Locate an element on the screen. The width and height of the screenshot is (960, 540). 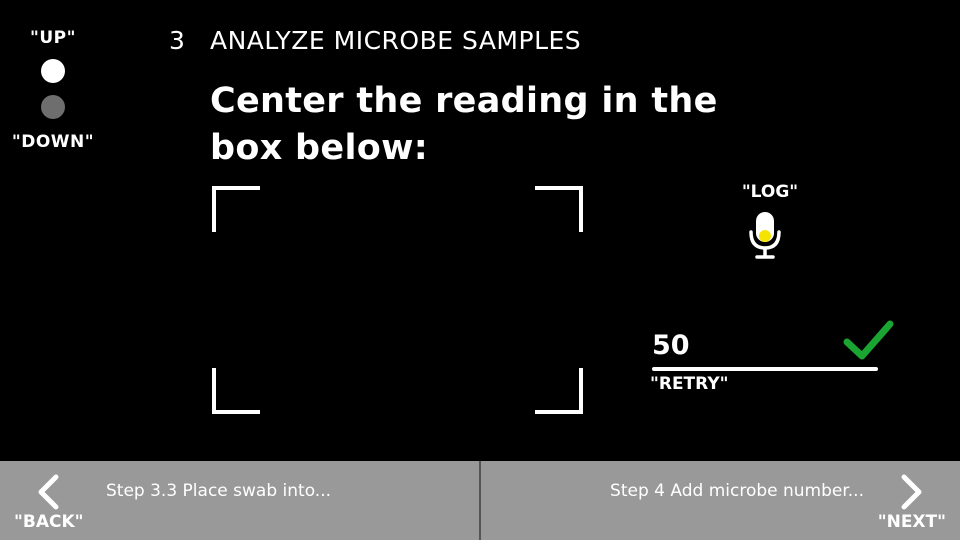
scroll-up-indicator is located at coordinates (53, 71).